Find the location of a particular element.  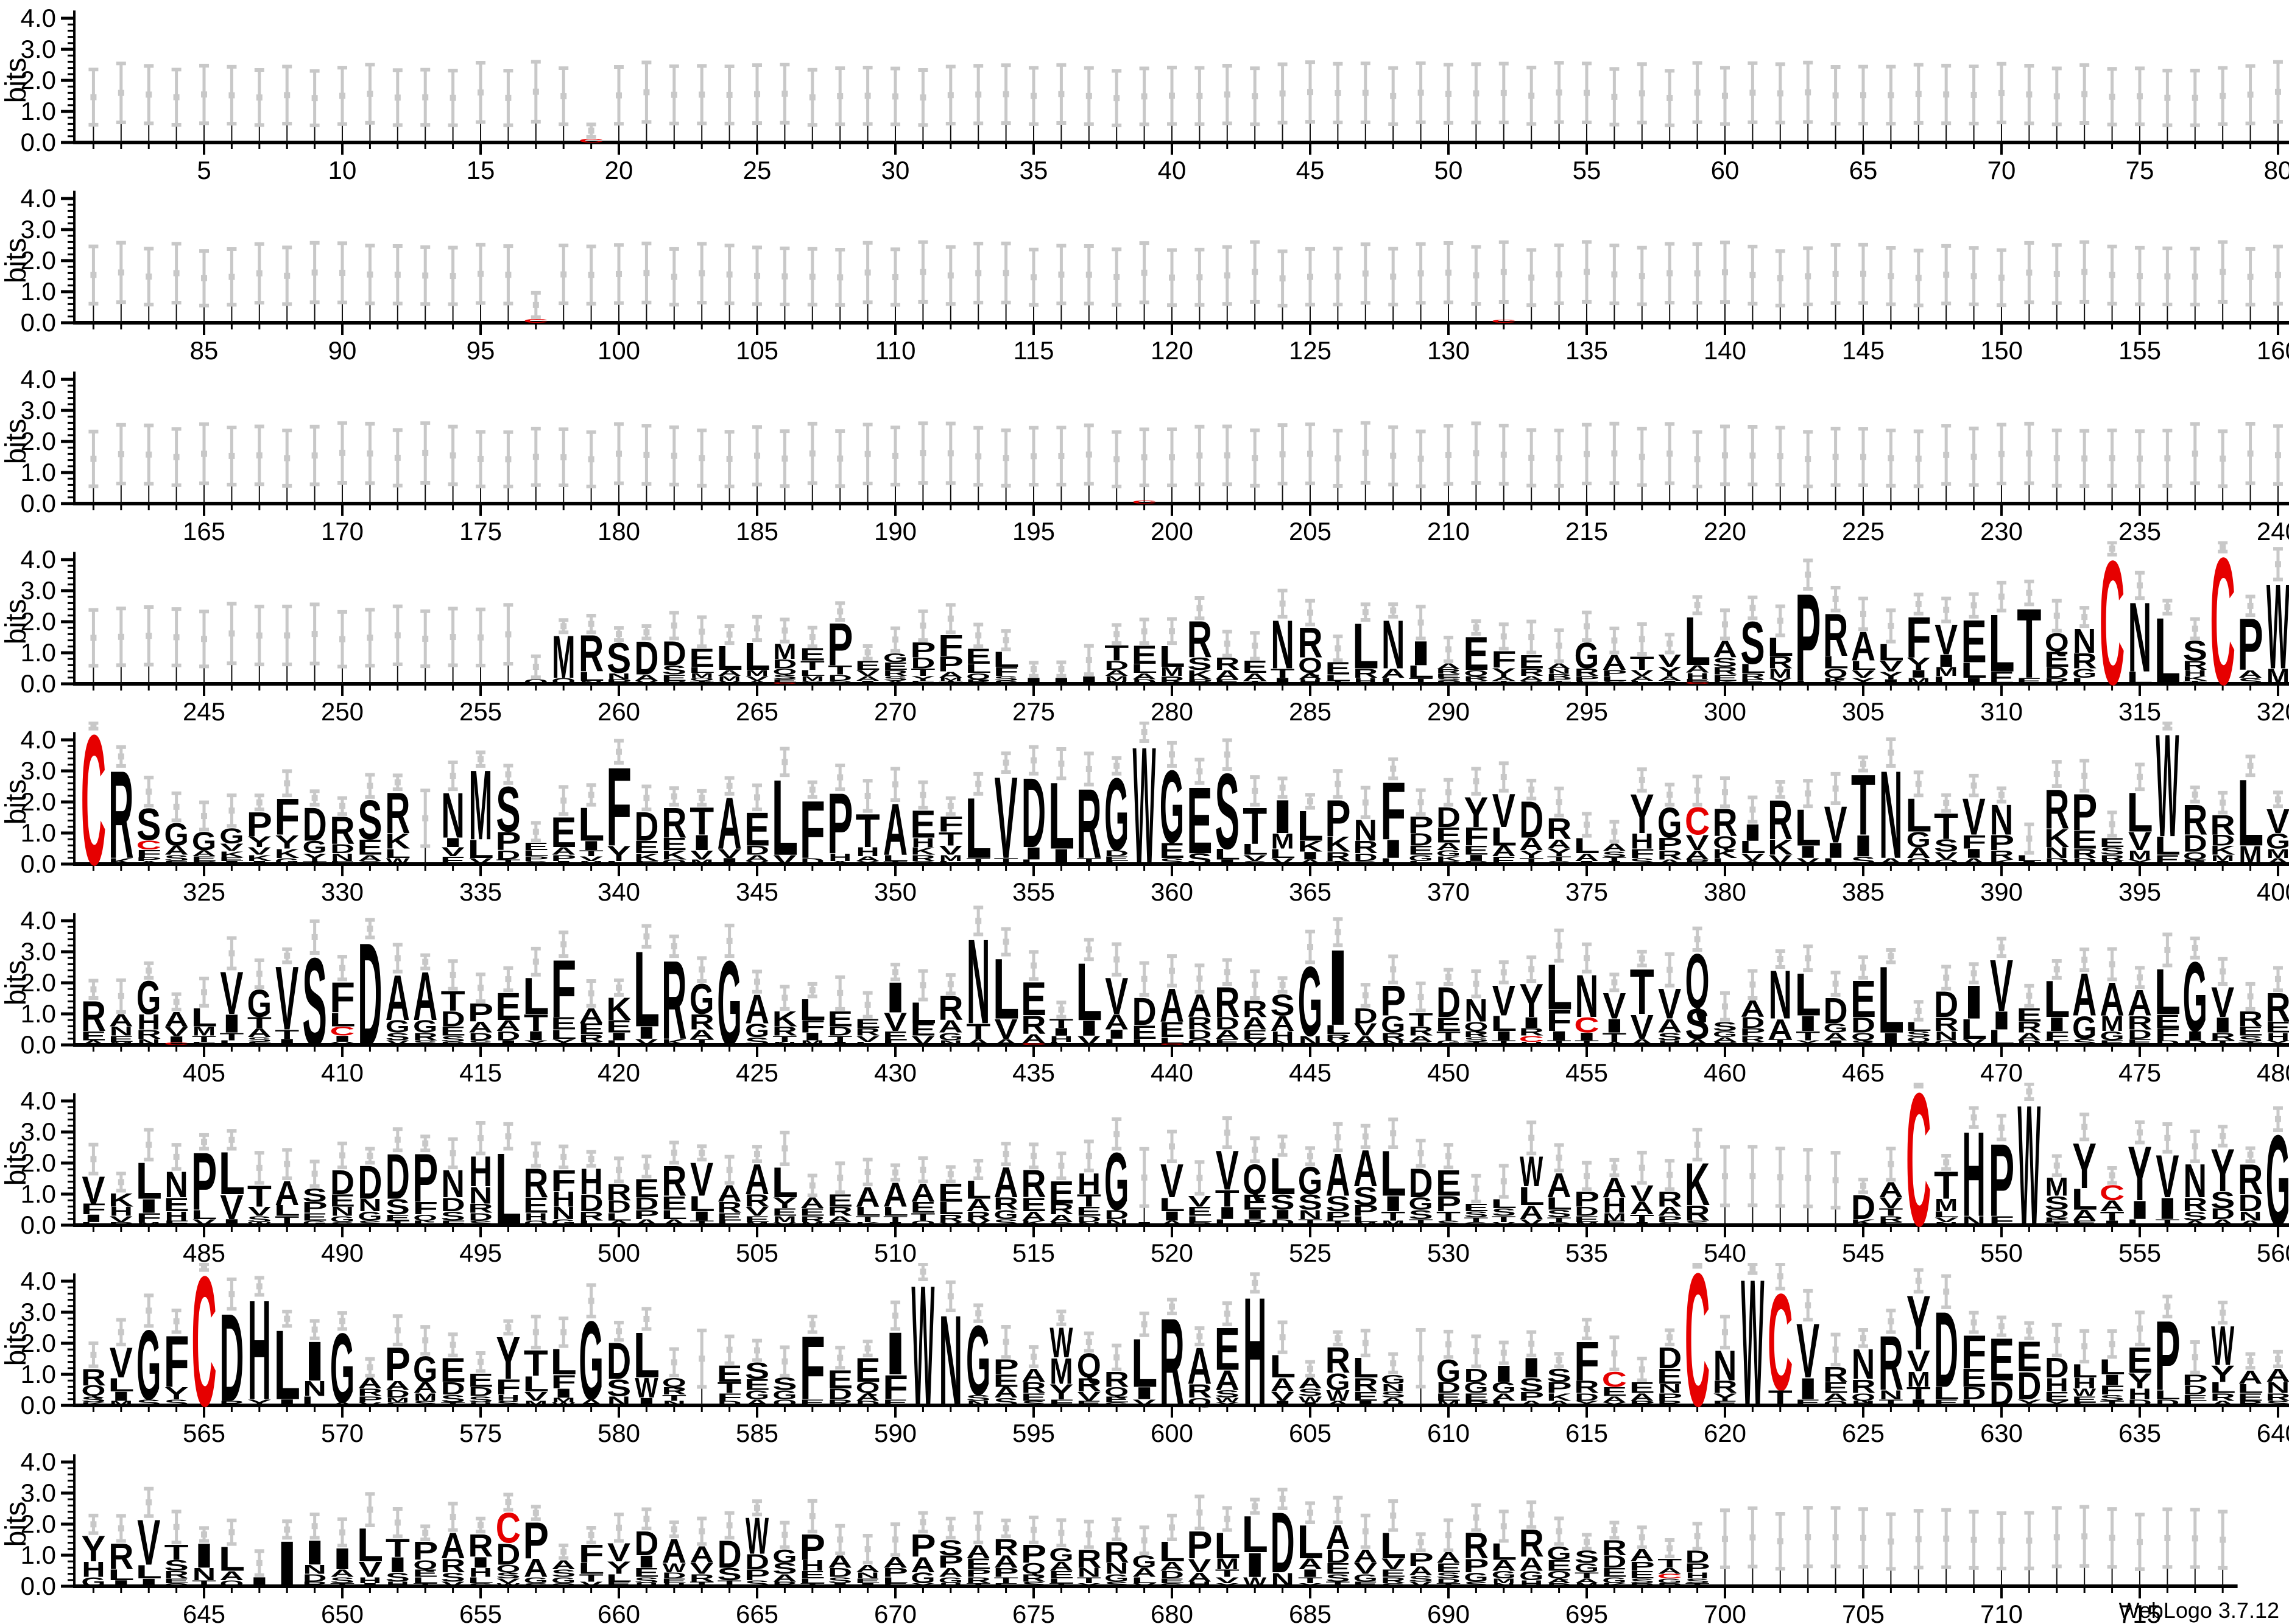

logo-letter-Y-417: Y is located at coordinates (536, 1042).